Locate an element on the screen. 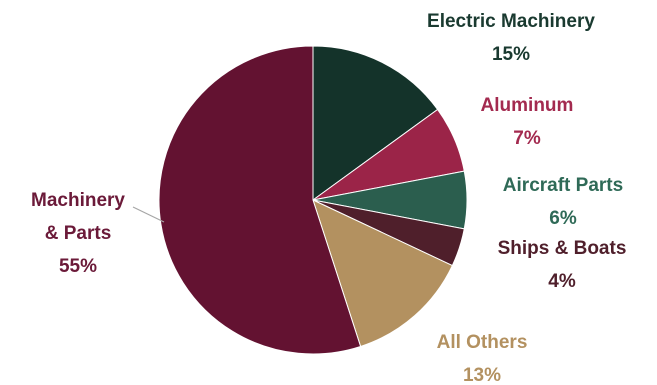  slice-name-label: Aluminum is located at coordinates (527, 105).